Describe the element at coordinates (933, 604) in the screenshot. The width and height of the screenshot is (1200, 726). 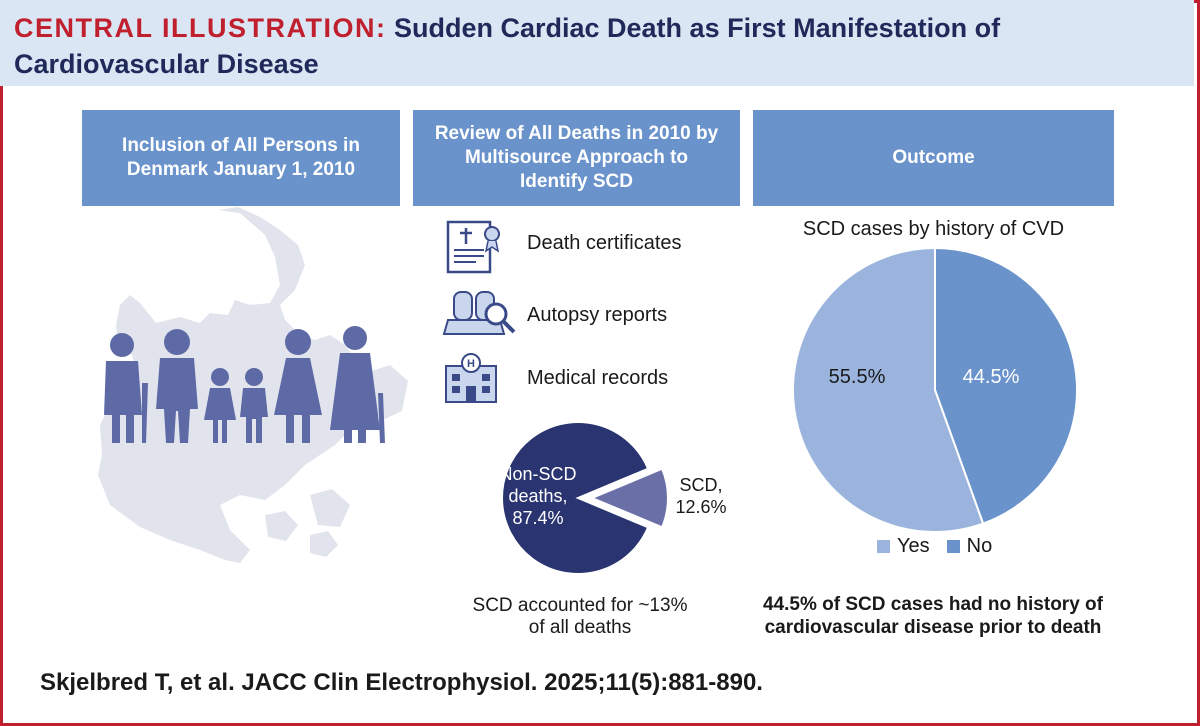
I see `cvd-caption-line1: 44.5% of SCD cases had no history of` at that location.